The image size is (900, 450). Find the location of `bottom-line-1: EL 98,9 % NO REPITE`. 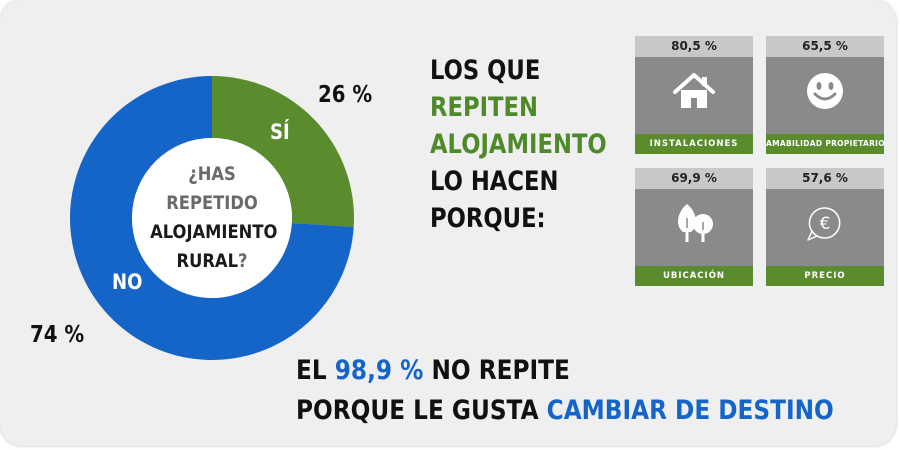

bottom-line-1: EL 98,9 % NO REPITE is located at coordinates (433, 370).